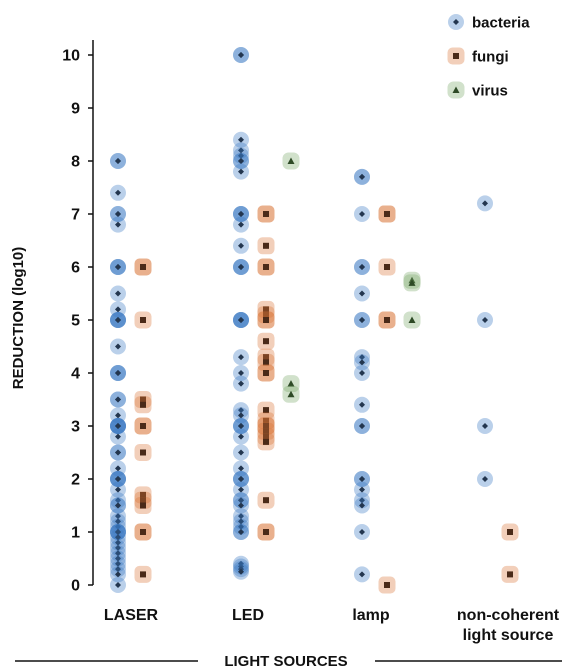  I want to click on y-ticks: 0 1 2 3 4 5 6 7 8 9 10, so click(77, 321).